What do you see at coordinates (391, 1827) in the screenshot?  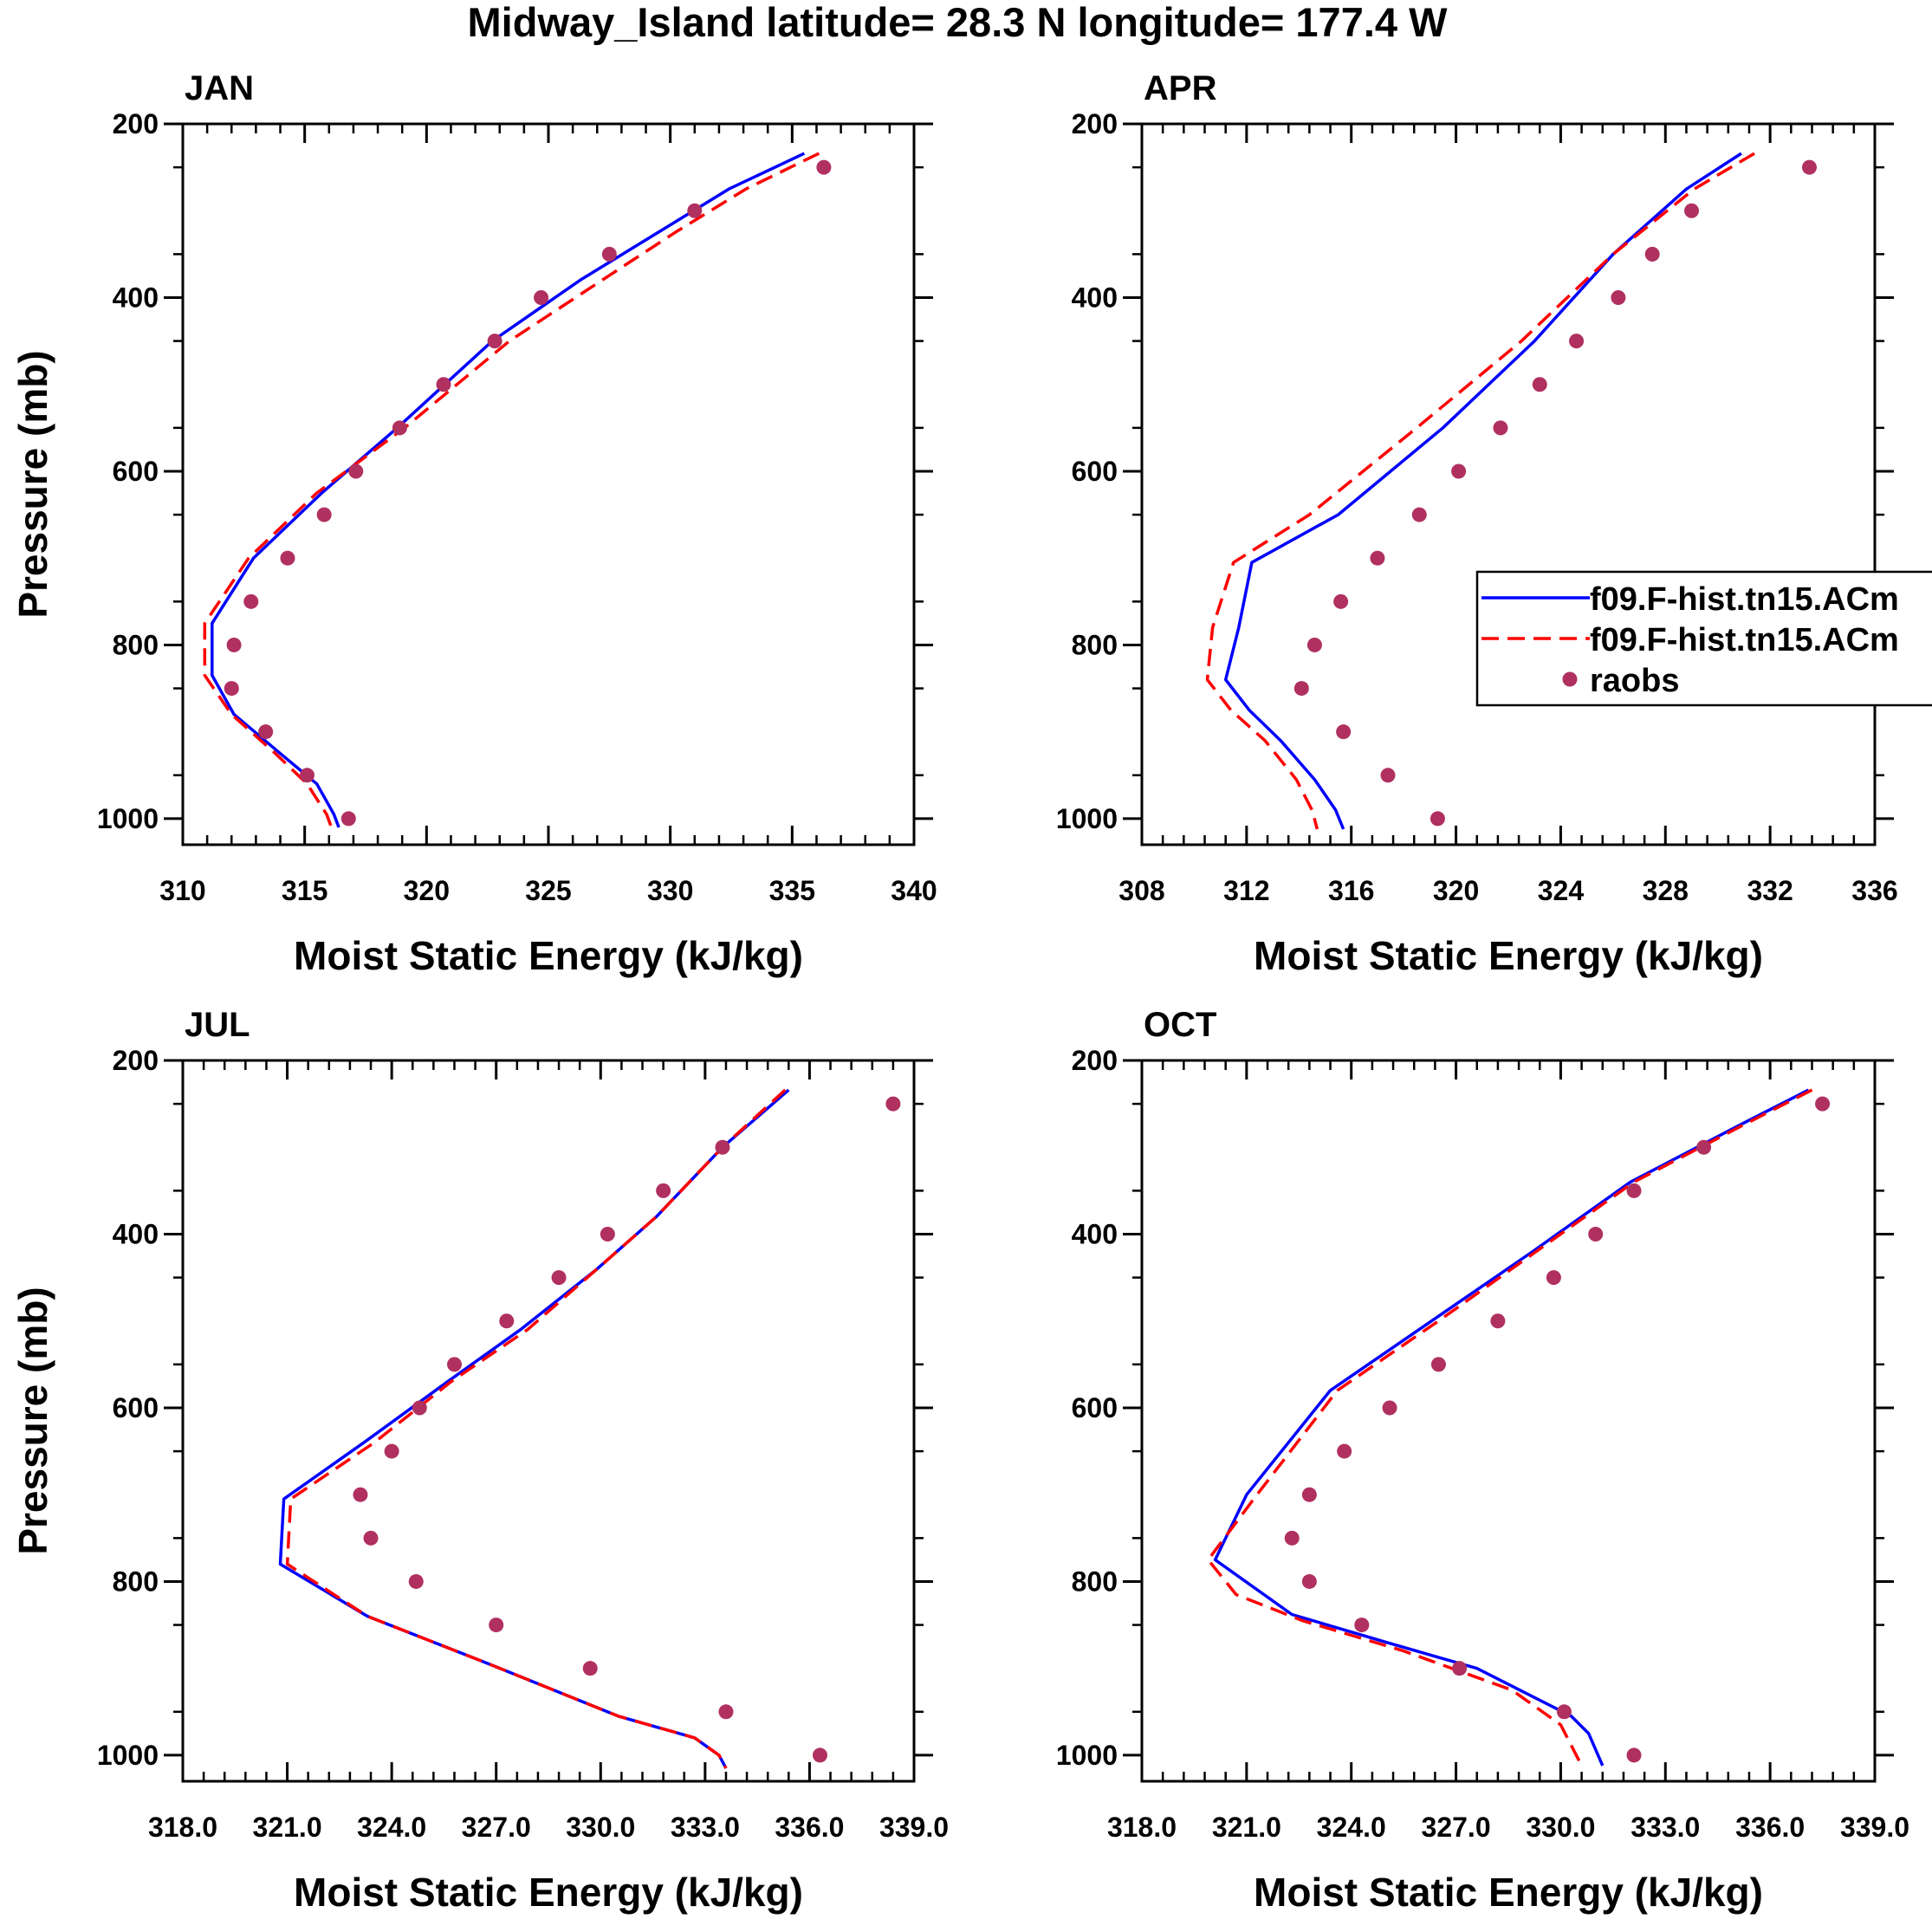 I see `x-tick-label: 324.0` at bounding box center [391, 1827].